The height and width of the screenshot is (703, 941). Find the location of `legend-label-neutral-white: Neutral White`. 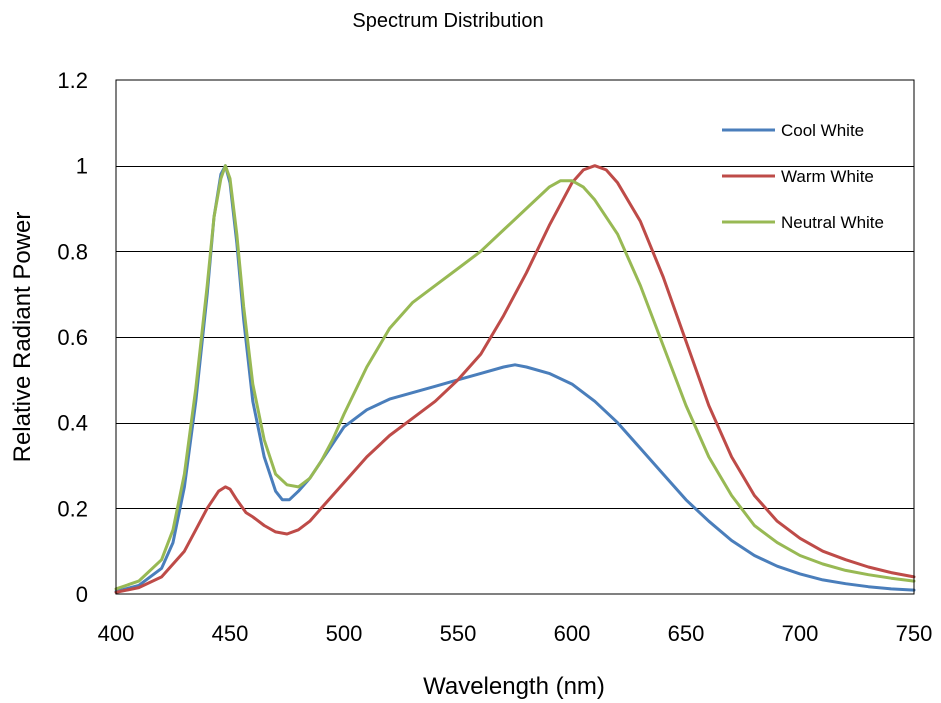

legend-label-neutral-white: Neutral White is located at coordinates (832, 222).